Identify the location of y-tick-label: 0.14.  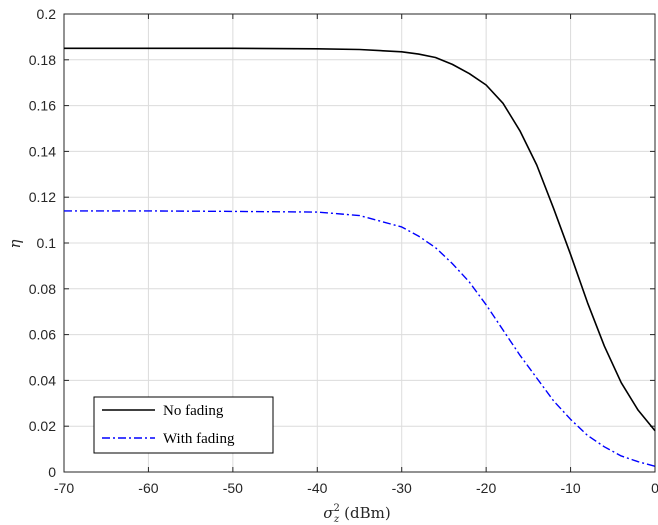
(42, 151).